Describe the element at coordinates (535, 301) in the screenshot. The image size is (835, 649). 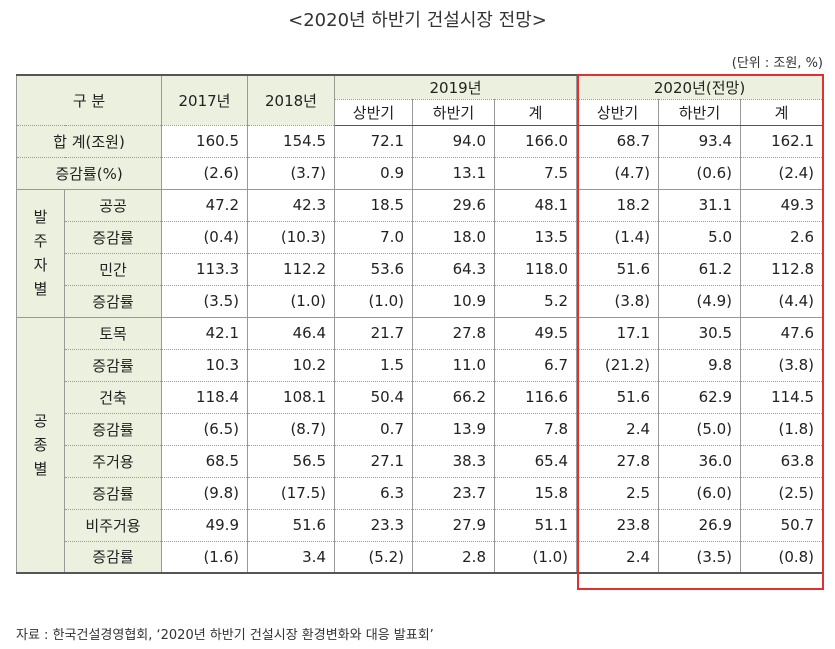
I see `cell: 5.2` at that location.